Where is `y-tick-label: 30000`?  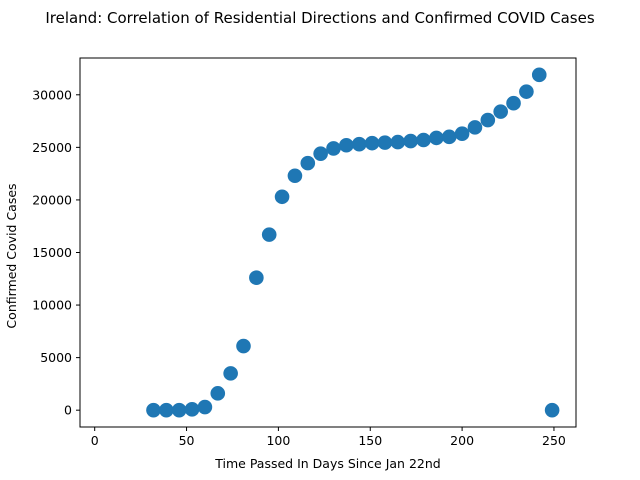 y-tick-label: 30000 is located at coordinates (52, 94).